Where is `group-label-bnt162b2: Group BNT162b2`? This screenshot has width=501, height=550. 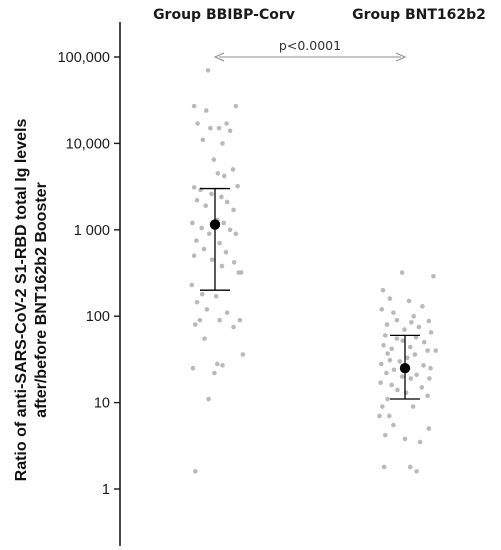
group-label-bnt162b2: Group BNT162b2 is located at coordinates (419, 15).